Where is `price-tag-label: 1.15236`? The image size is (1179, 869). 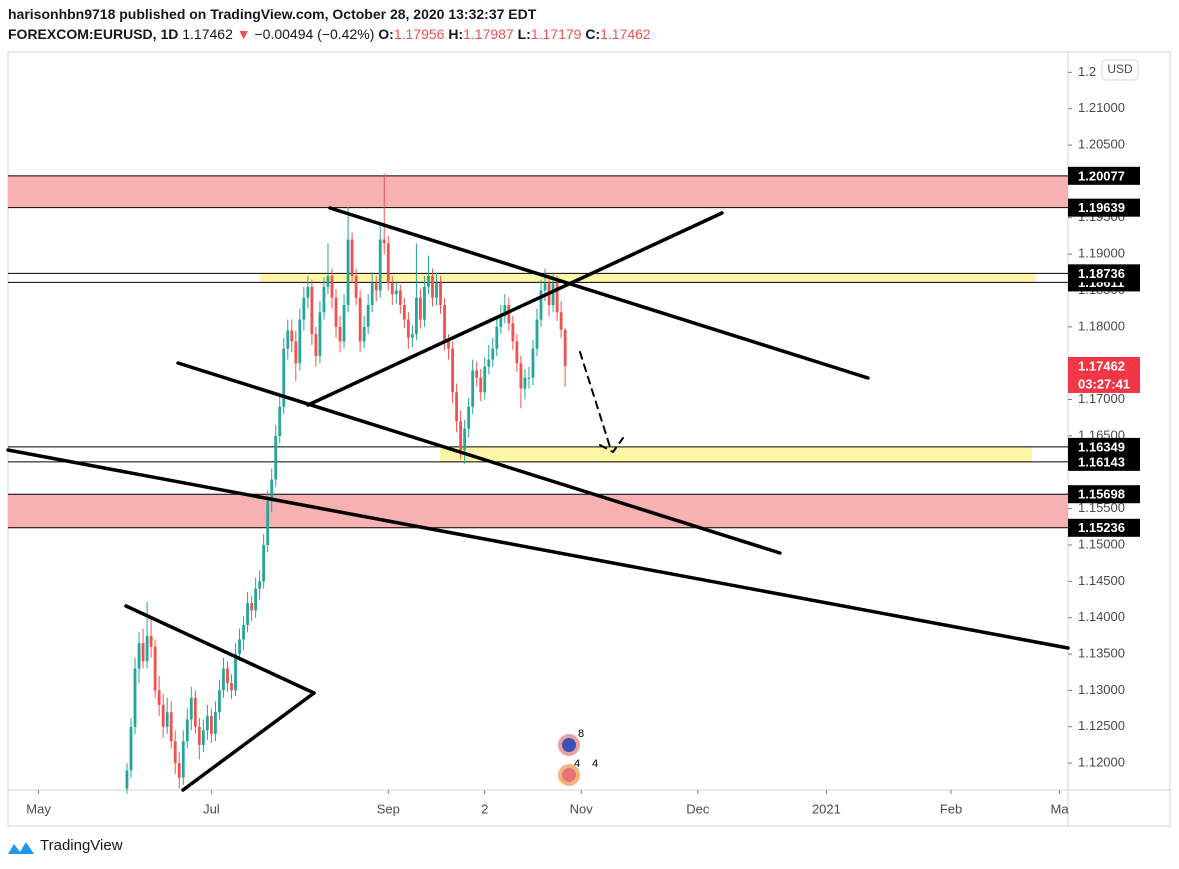 price-tag-label: 1.15236 is located at coordinates (1101, 527).